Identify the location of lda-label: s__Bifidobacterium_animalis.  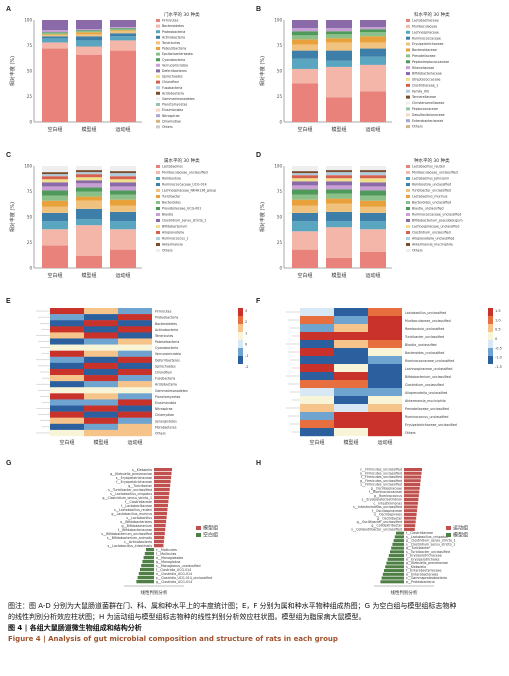
(129, 538).